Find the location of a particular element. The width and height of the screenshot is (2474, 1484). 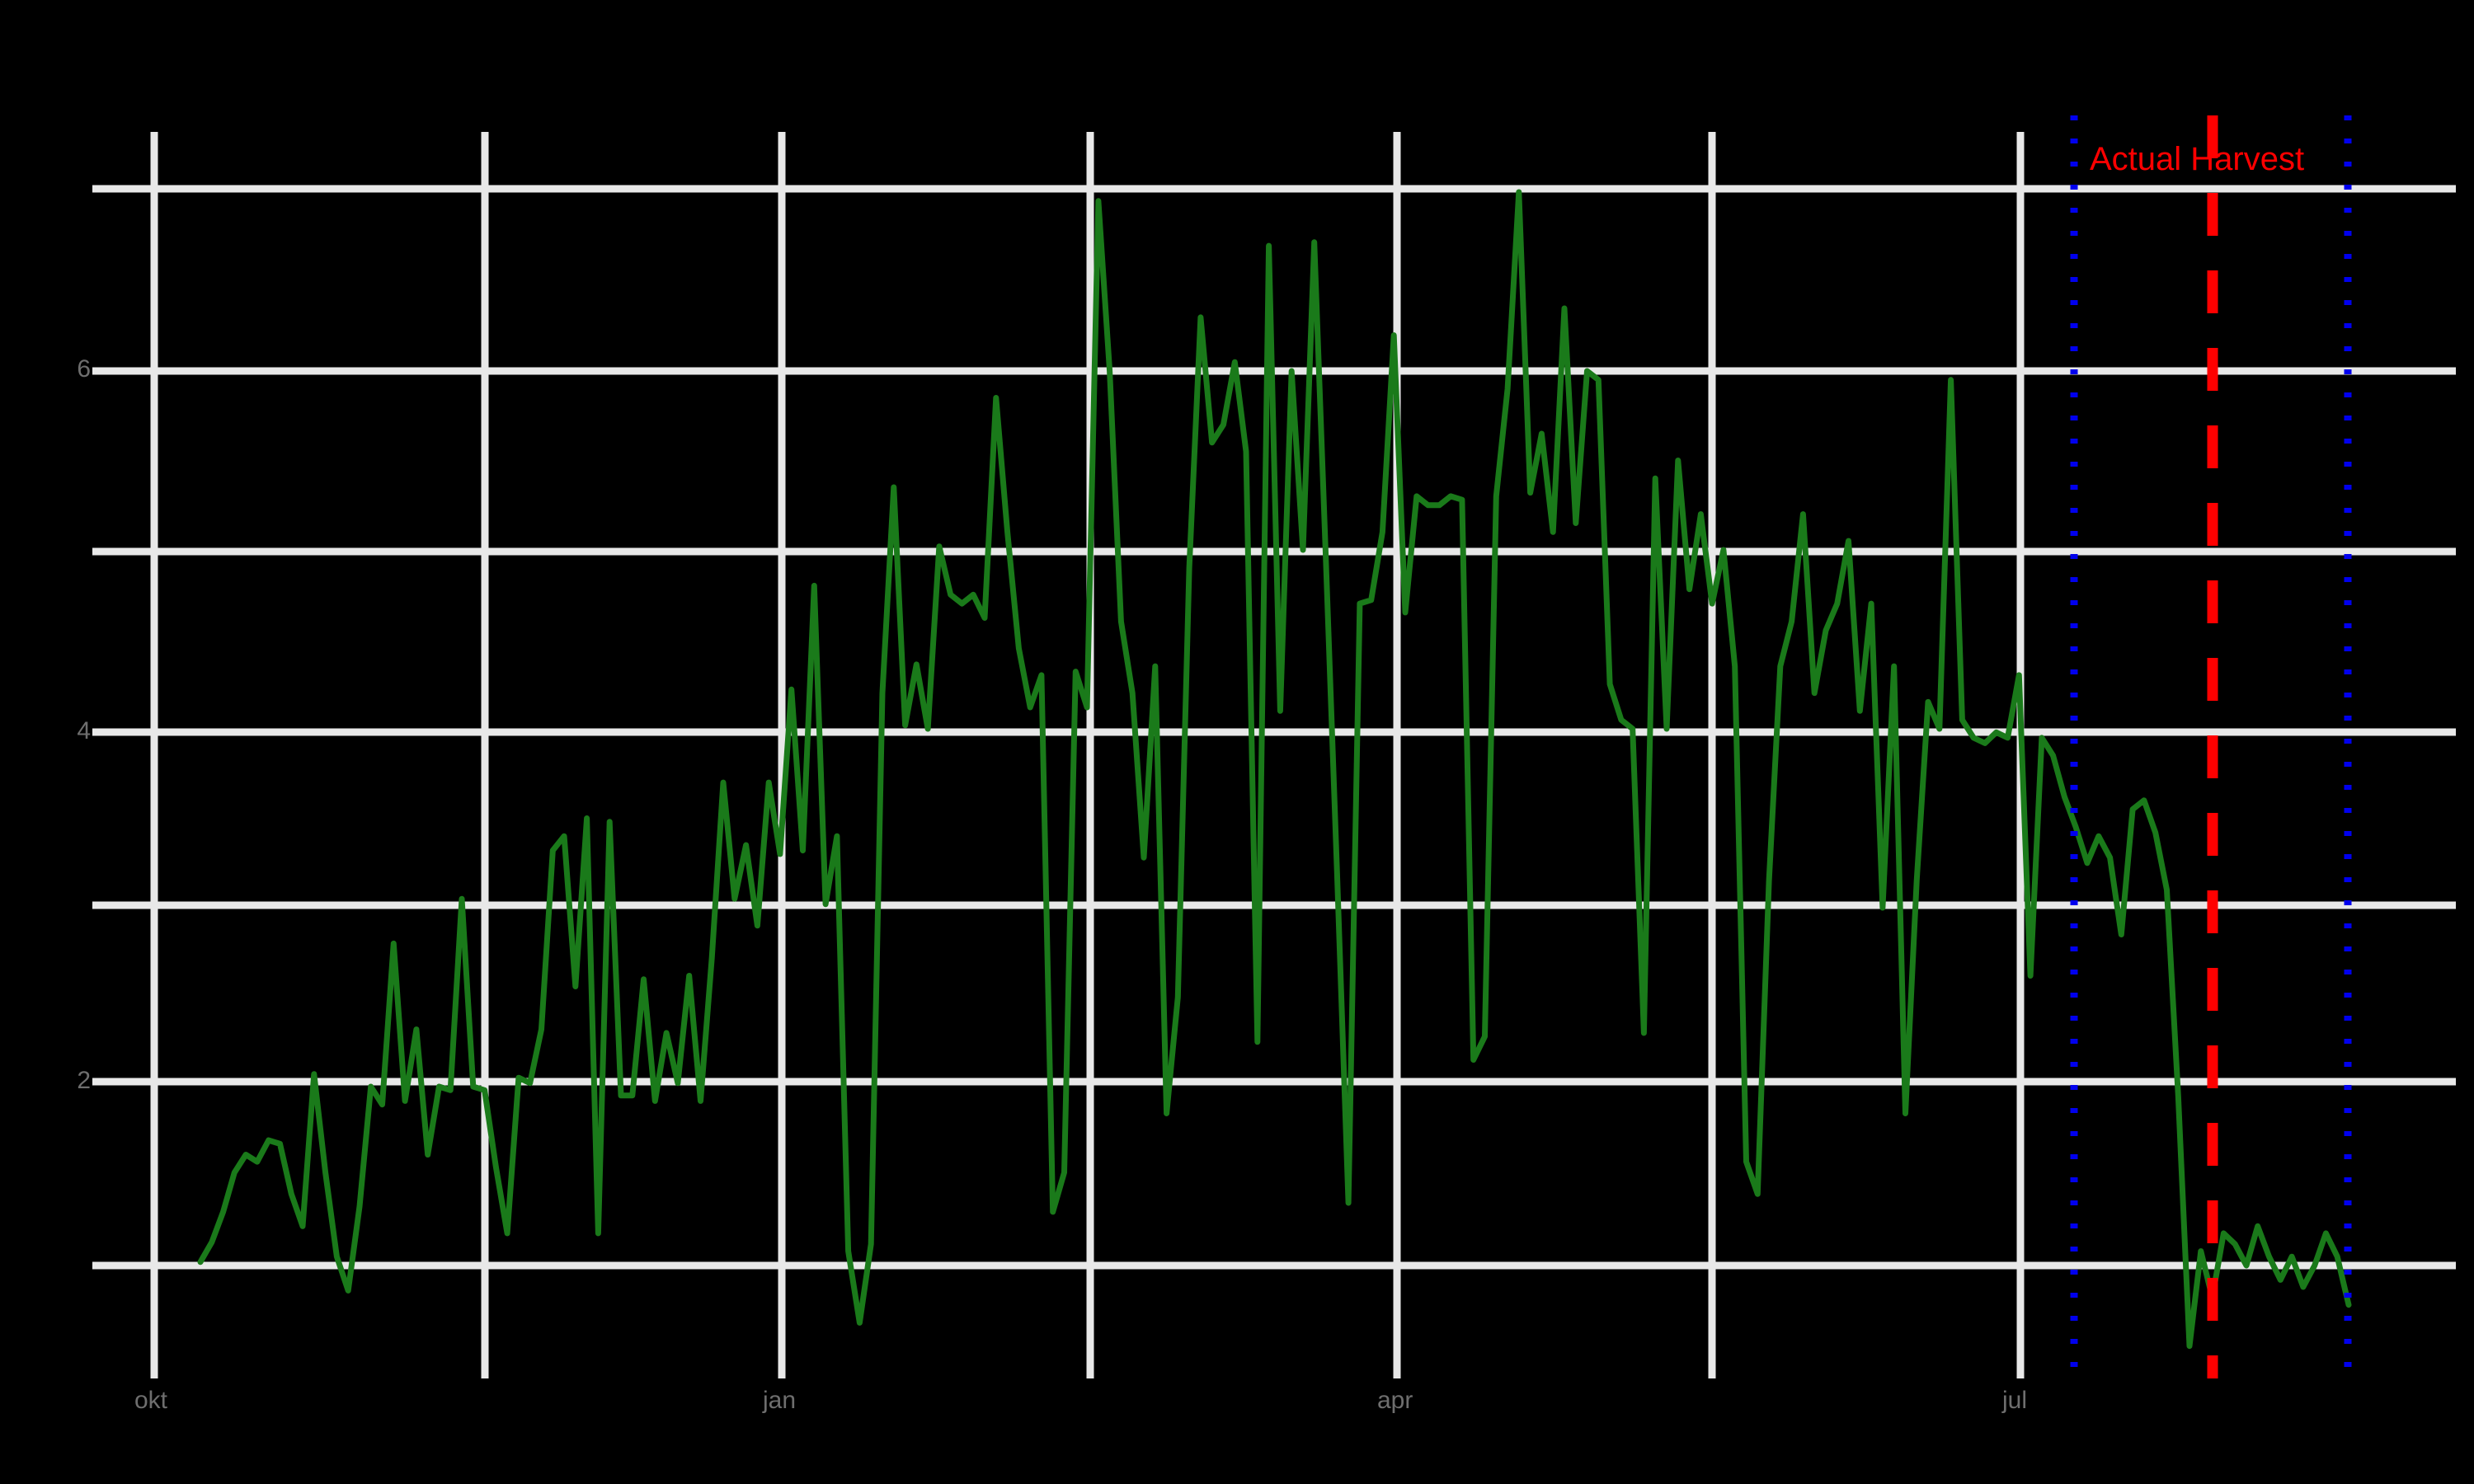

y-tick-label-4: 4 is located at coordinates (84, 730).